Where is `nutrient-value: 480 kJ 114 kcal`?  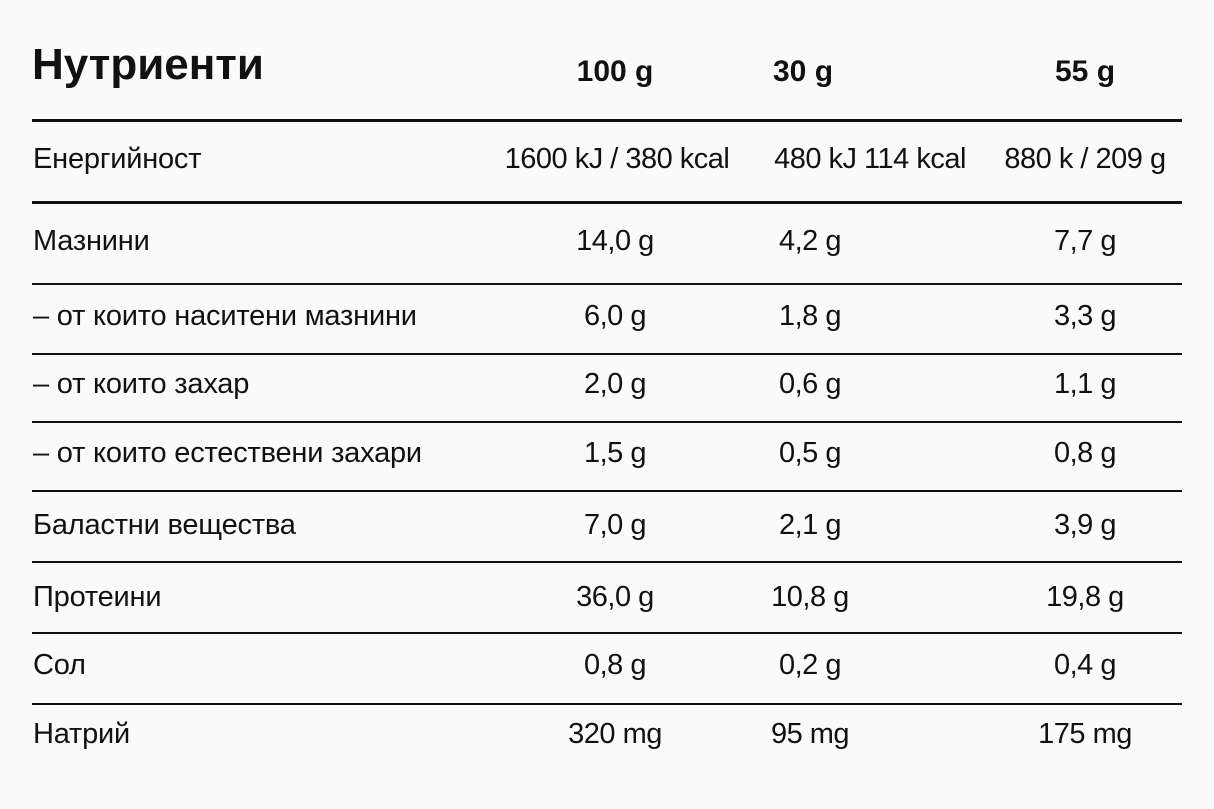
nutrient-value: 480 kJ 114 kcal is located at coordinates (870, 159).